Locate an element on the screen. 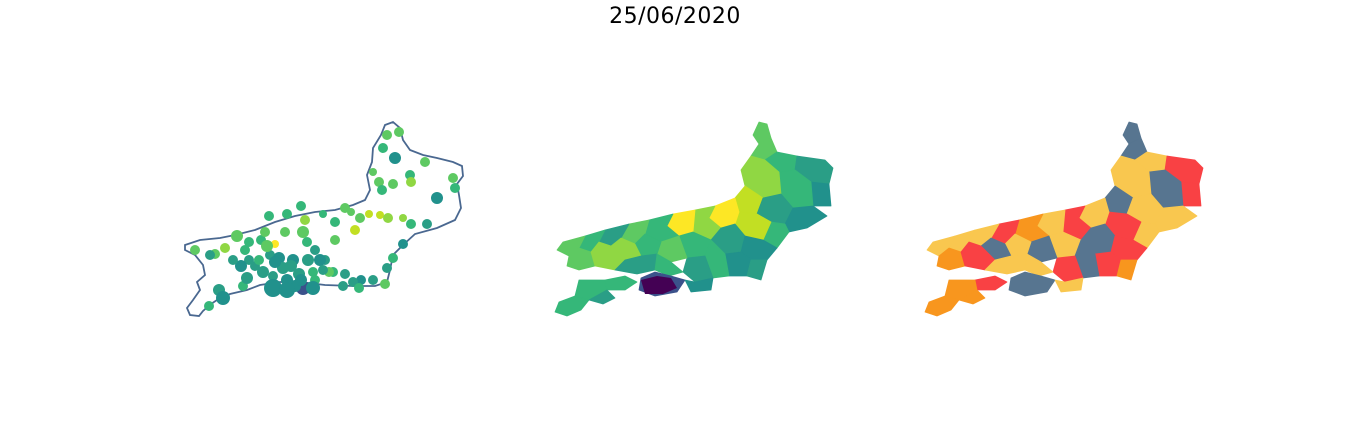 The image size is (1350, 444). bubble-map-panel is located at coordinates (325, 220).